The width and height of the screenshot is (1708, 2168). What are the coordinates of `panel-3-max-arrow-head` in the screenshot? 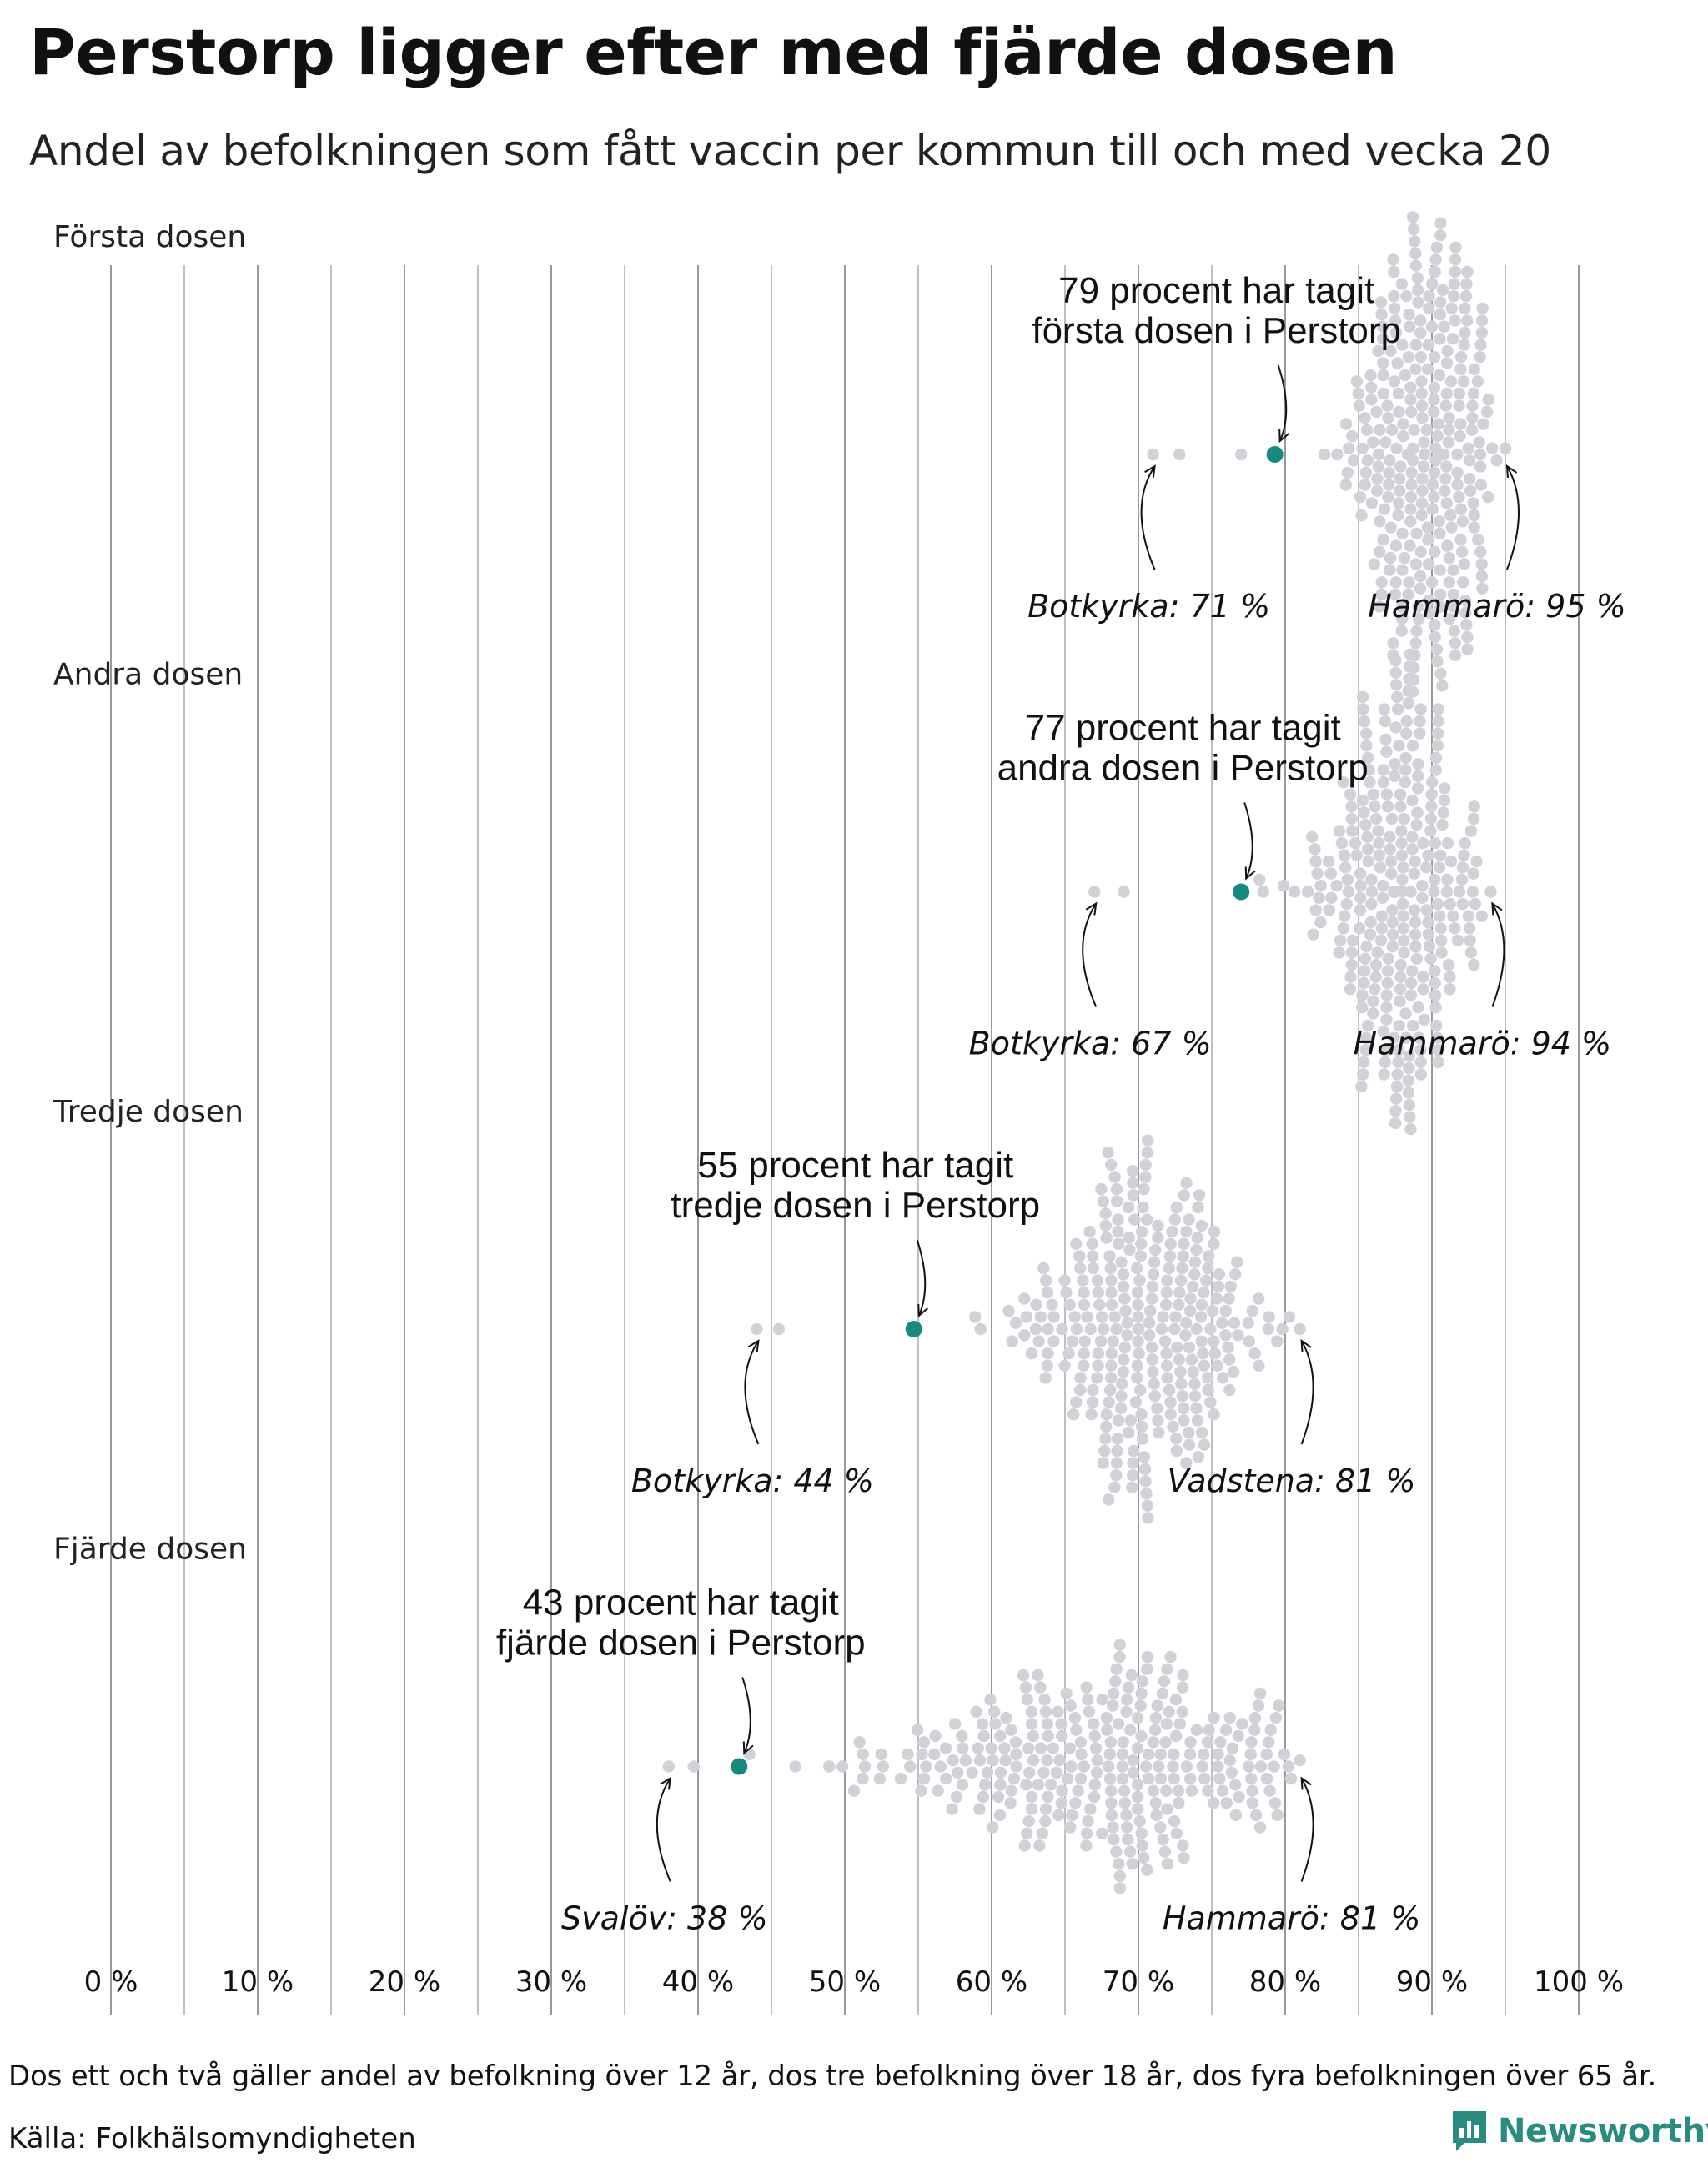 It's located at (1306, 1346).